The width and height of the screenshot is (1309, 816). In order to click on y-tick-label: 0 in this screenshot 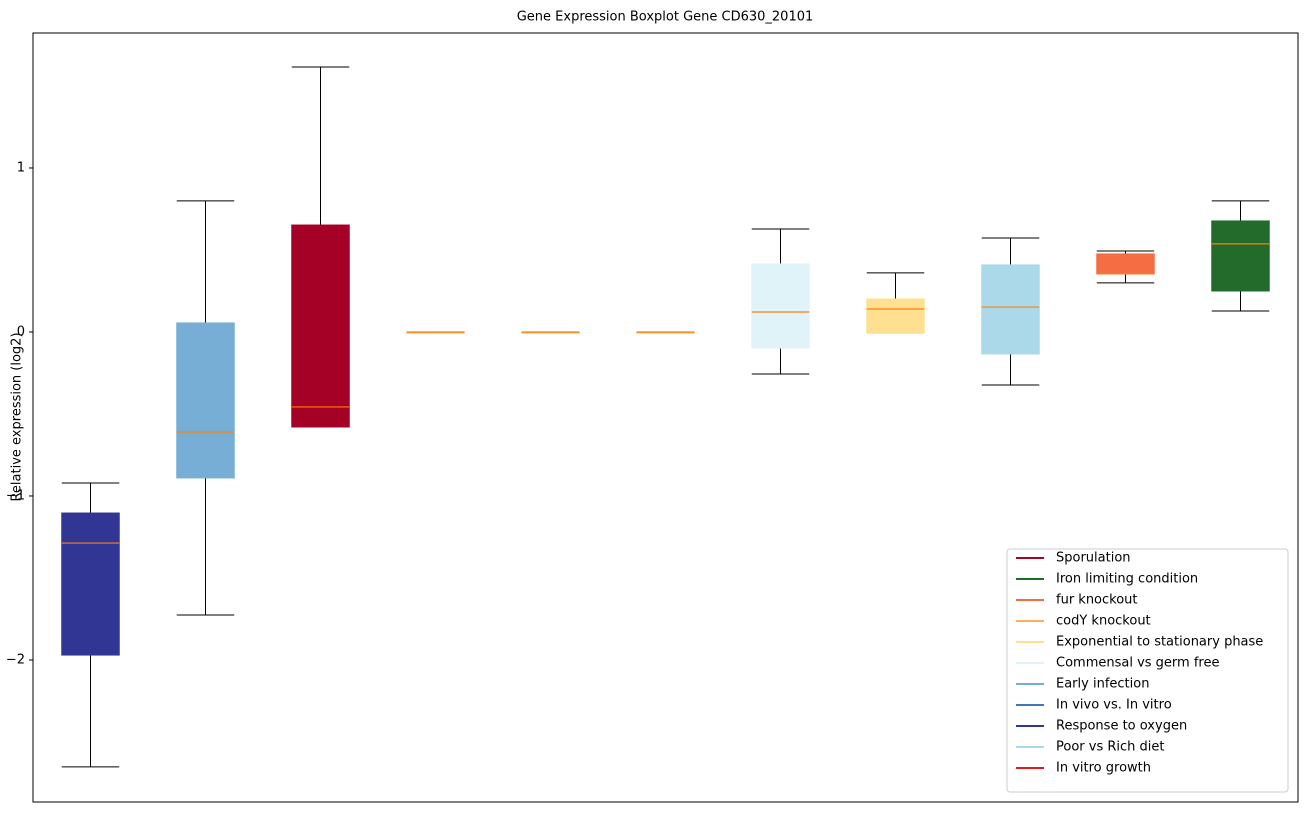, I will do `click(21, 331)`.